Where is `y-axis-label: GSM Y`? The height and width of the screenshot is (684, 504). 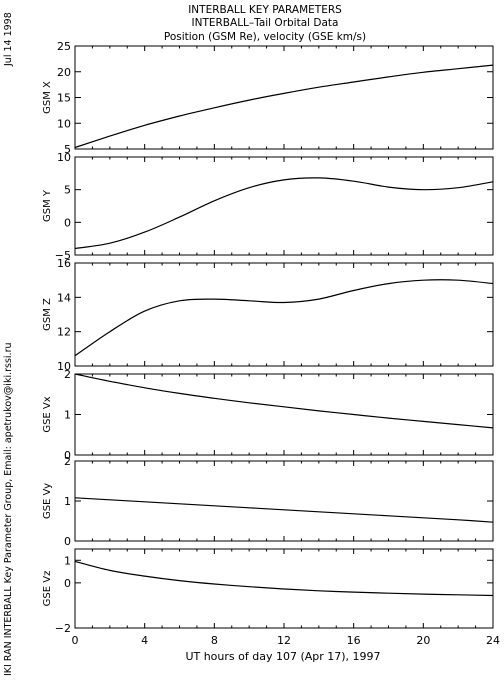 y-axis-label: GSM Y is located at coordinates (47, 205).